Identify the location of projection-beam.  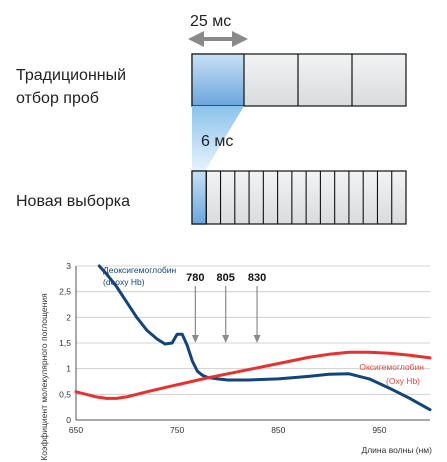
(218, 138).